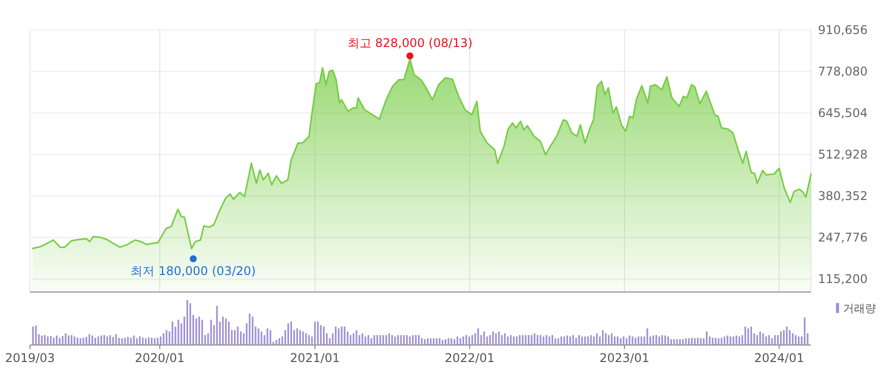 The image size is (880, 378). What do you see at coordinates (159, 358) in the screenshot?
I see `x-tick-label: 2020/01` at bounding box center [159, 358].